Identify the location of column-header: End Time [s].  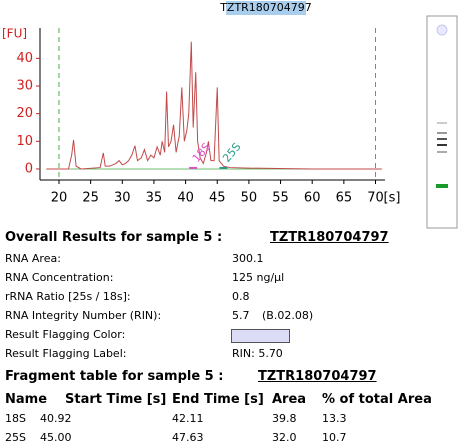
(218, 399).